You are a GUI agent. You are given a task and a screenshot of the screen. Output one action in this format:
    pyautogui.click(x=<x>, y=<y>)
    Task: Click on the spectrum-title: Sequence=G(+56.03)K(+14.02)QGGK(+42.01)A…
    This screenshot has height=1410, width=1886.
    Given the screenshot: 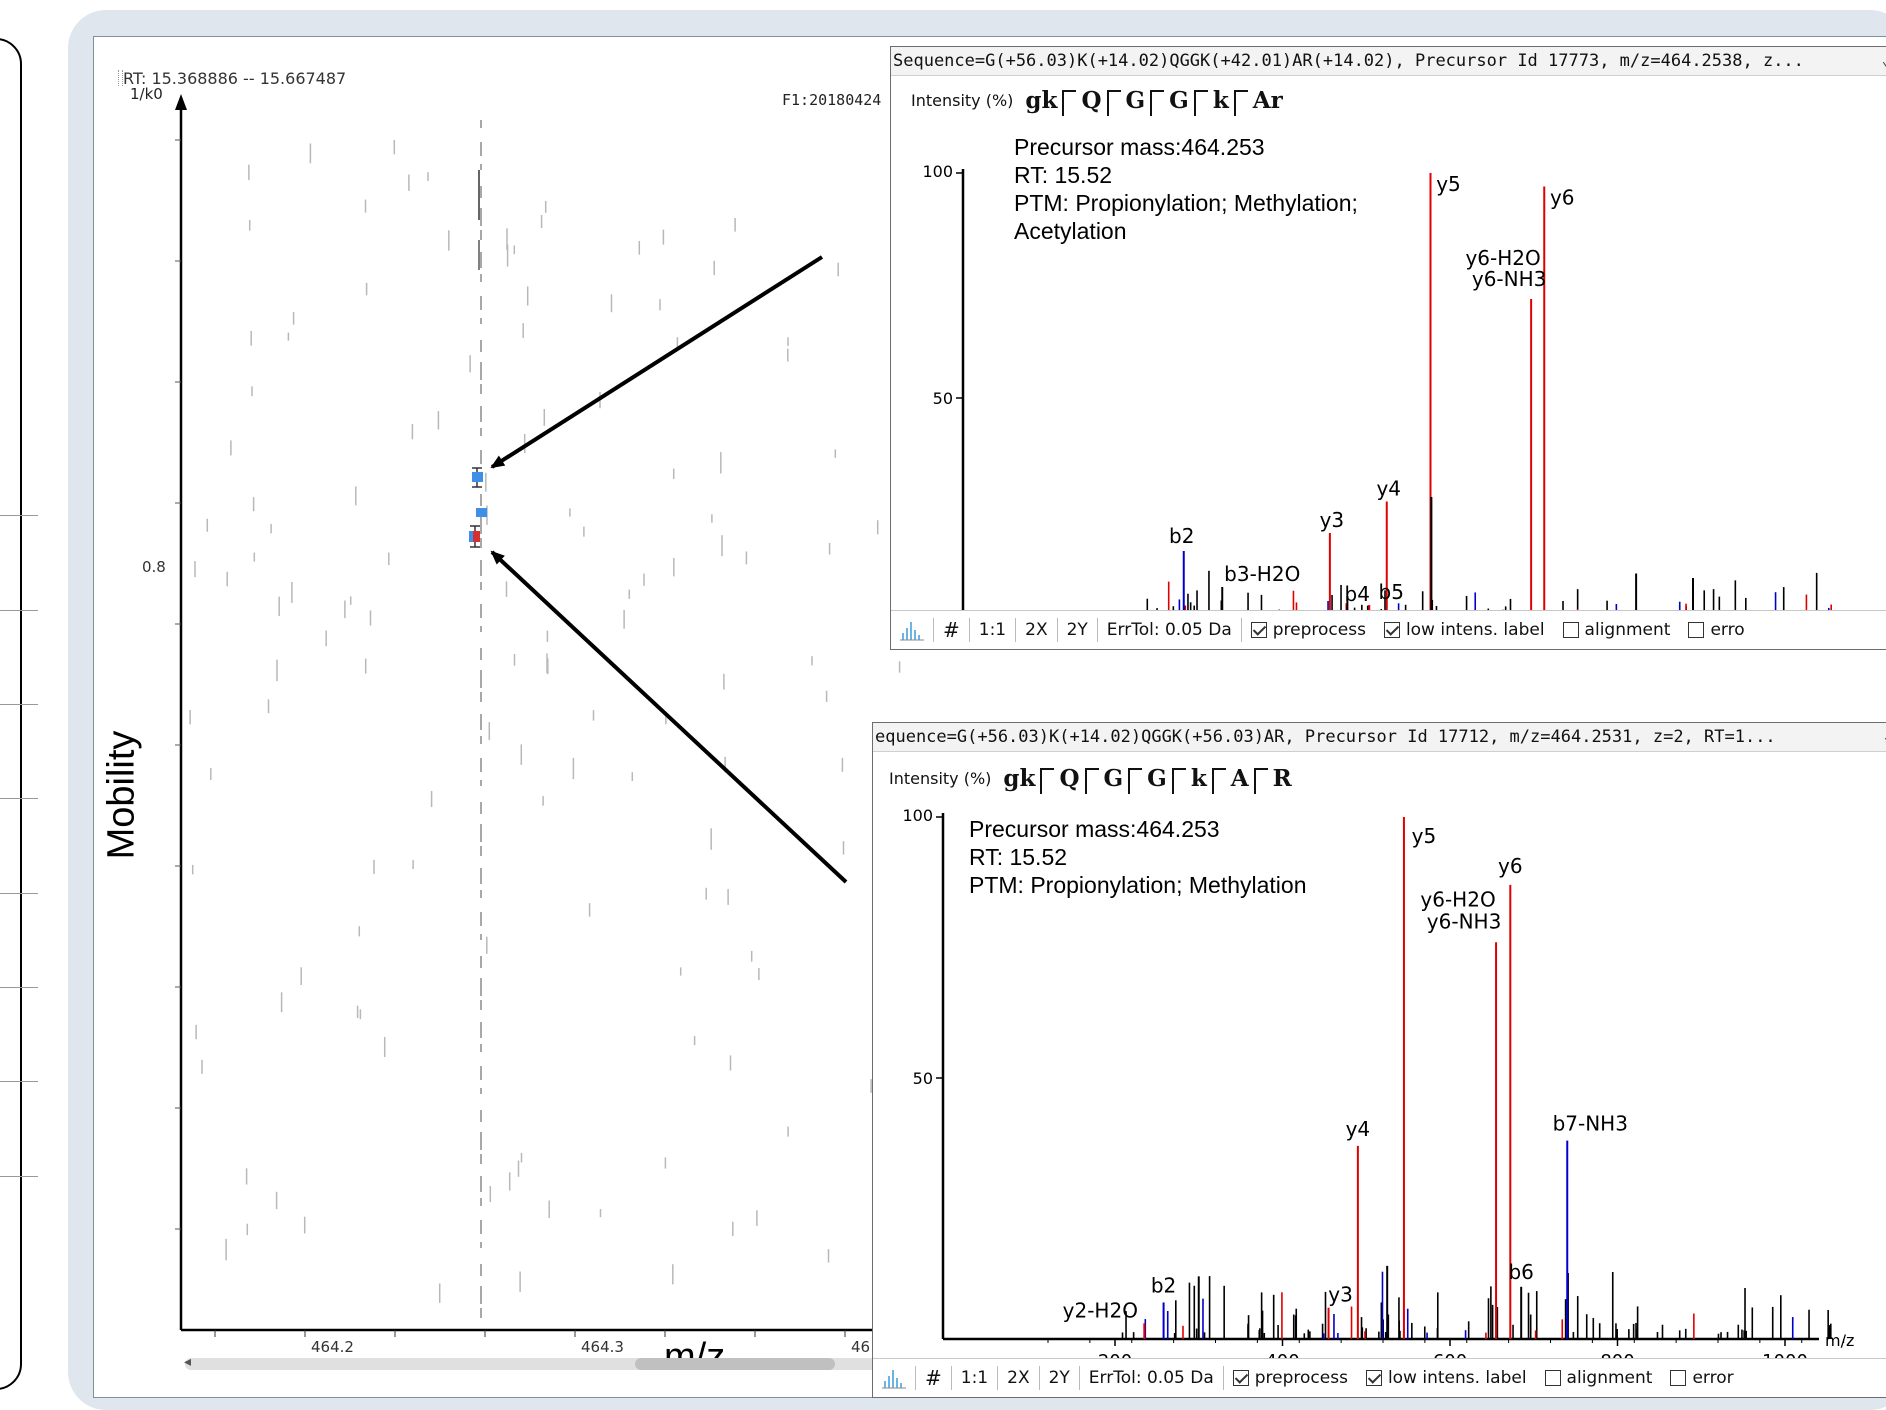 What is the action you would take?
    pyautogui.click(x=1348, y=61)
    